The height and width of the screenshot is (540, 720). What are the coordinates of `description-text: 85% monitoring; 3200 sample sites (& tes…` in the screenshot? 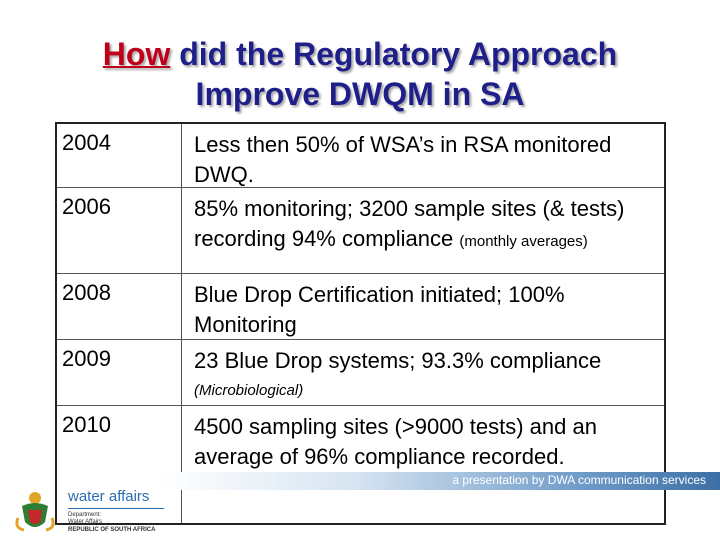 It's located at (409, 223).